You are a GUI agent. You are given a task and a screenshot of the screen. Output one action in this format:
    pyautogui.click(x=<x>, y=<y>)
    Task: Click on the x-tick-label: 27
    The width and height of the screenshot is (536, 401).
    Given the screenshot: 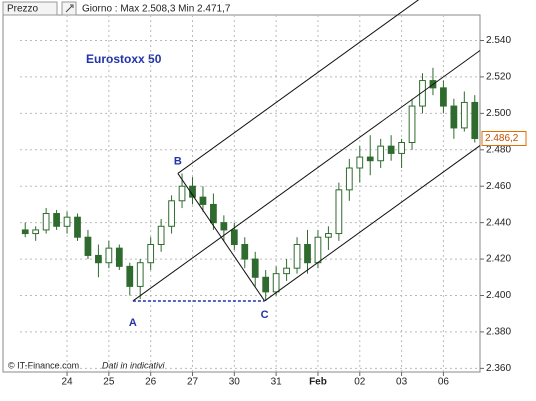 What is the action you would take?
    pyautogui.click(x=193, y=382)
    